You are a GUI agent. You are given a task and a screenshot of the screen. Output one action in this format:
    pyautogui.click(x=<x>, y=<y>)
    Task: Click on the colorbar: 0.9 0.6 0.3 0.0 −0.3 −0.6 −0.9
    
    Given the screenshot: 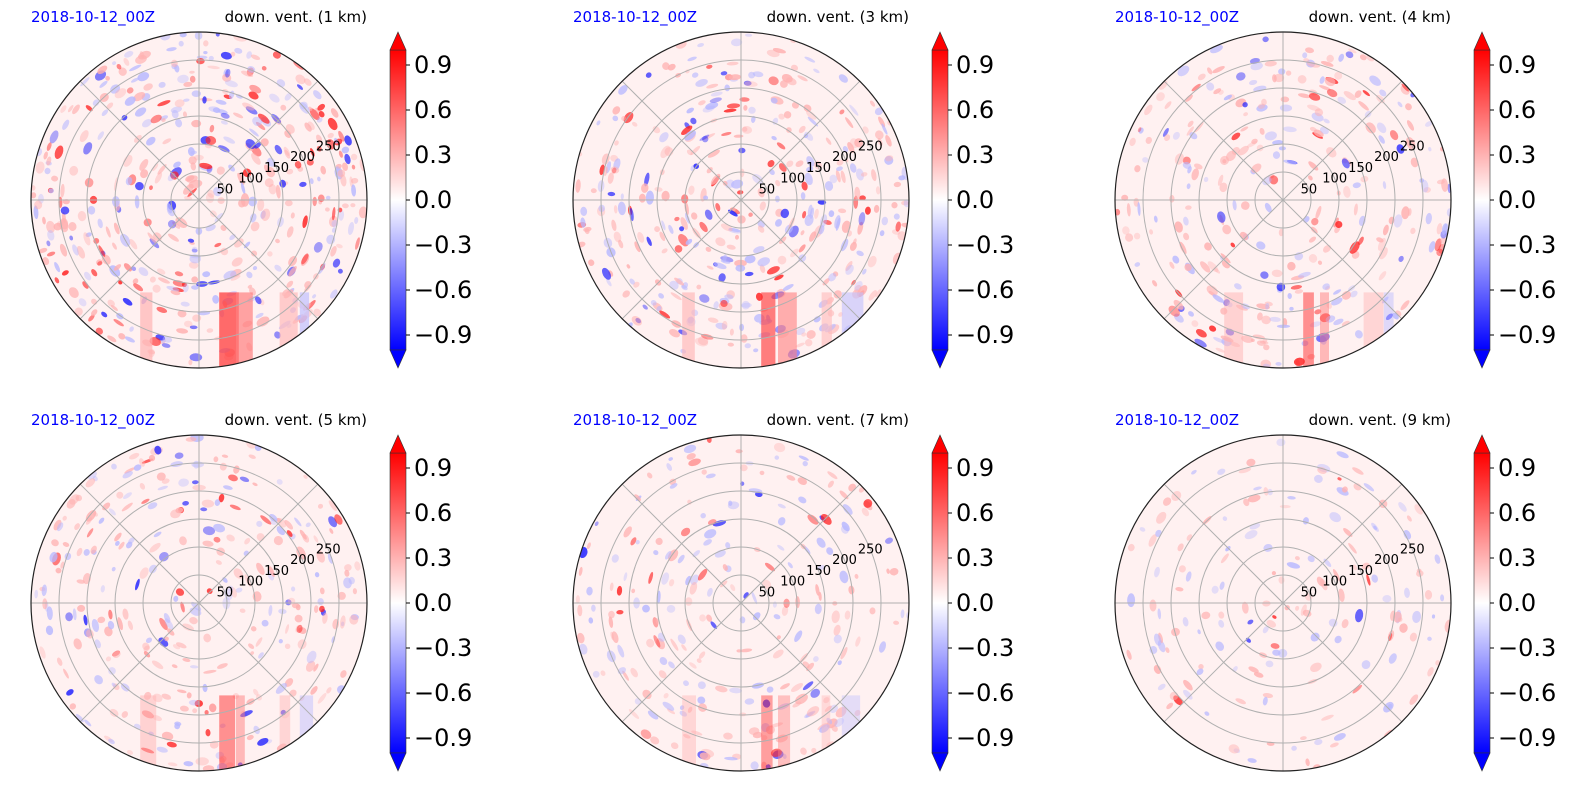 What is the action you would take?
    pyautogui.click(x=430, y=603)
    